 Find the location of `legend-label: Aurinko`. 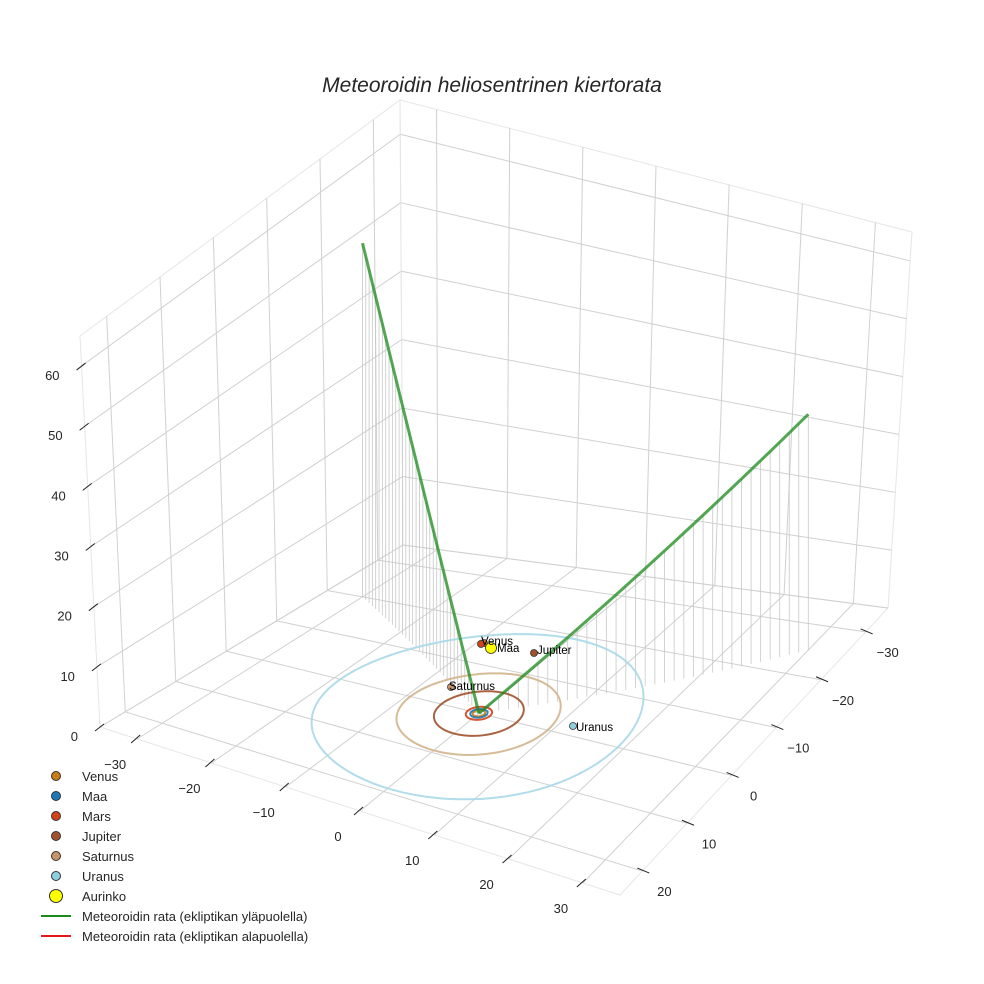

legend-label: Aurinko is located at coordinates (104, 896).